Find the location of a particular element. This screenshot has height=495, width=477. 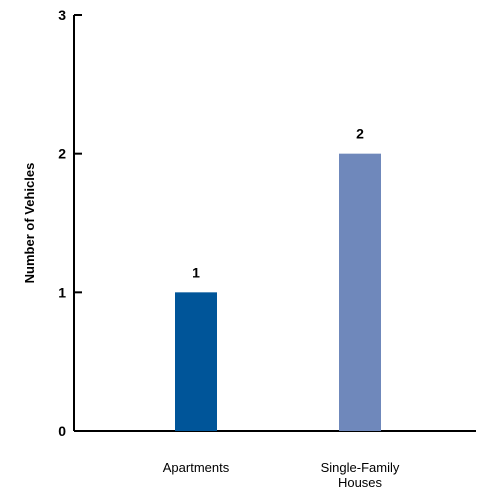

data-label: 2 is located at coordinates (360, 134).